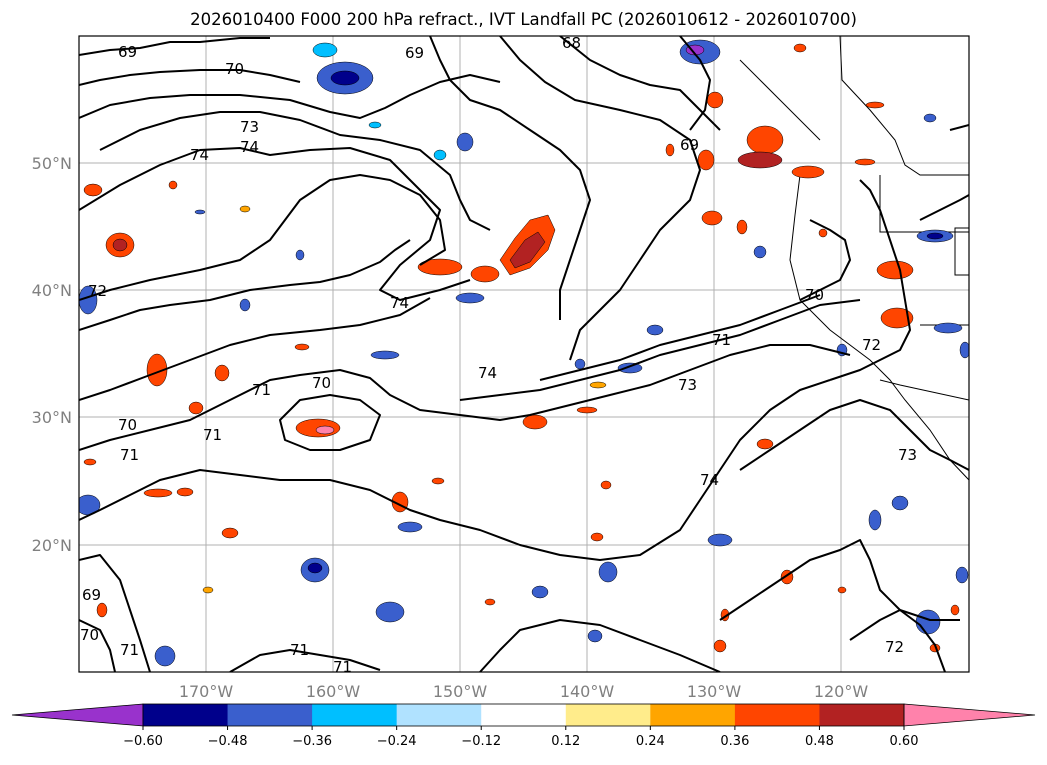 This screenshot has width=1047, height=765. What do you see at coordinates (734, 741) in the screenshot?
I see `colorbar-tick-label: 0.36` at bounding box center [734, 741].